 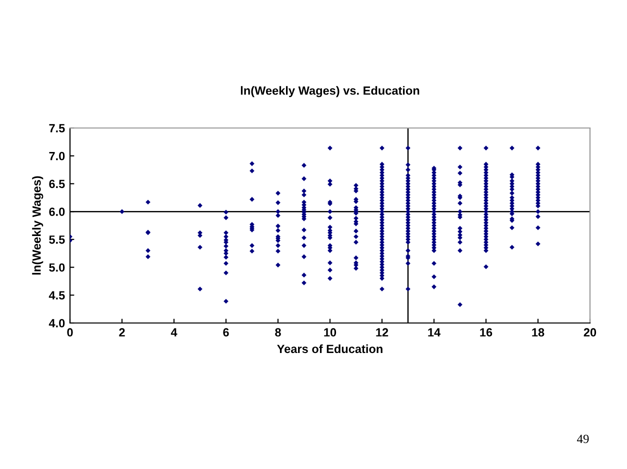 What do you see at coordinates (330, 92) in the screenshot?
I see `chart-title: ln(Weekly Wages) vs. Education` at bounding box center [330, 92].